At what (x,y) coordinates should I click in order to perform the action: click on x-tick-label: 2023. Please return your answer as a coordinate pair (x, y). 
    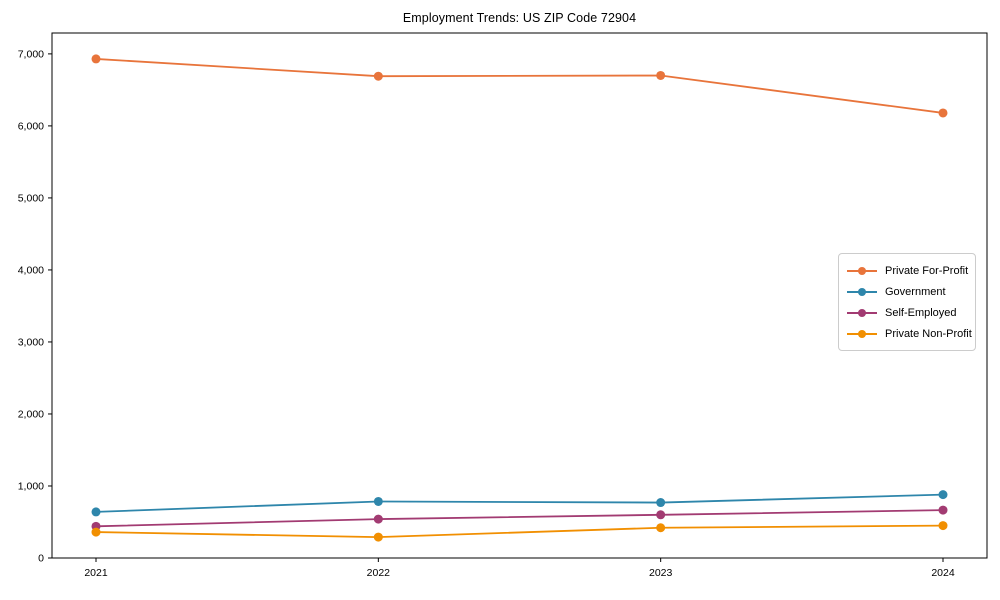
    Looking at the image, I should click on (661, 573).